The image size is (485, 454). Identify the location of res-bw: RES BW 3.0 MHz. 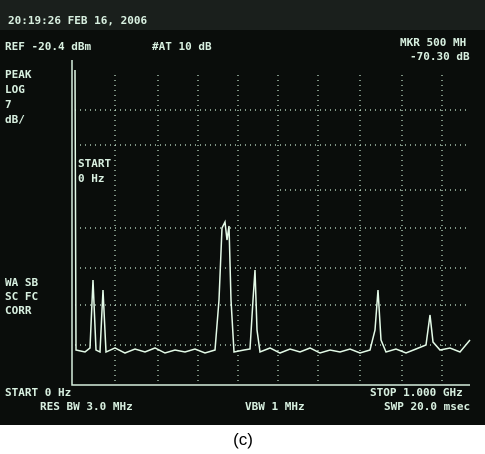
(86, 406).